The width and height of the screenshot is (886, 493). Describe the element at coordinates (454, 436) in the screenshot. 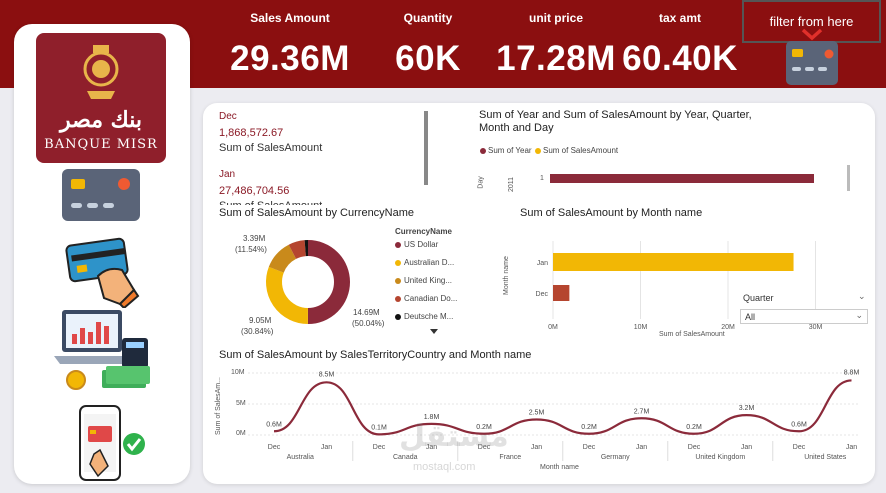

I see `watermark-arabic: مستقل` at that location.